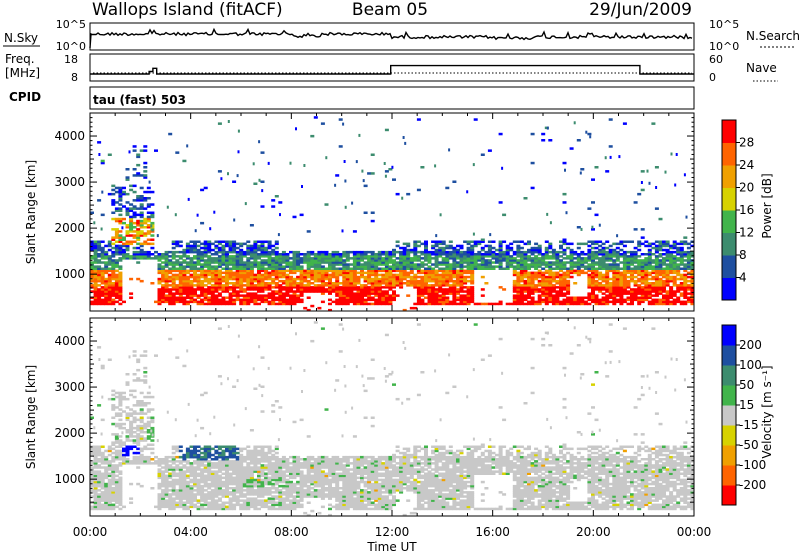 The image size is (800, 554). I want to click on power-colorbar-tick-label: 28, so click(746, 143).